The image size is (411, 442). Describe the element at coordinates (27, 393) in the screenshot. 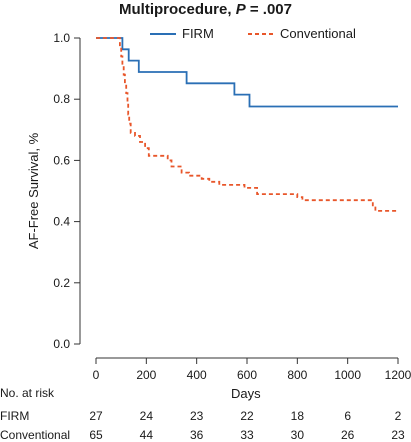

I see `risk-table-header: No. at risk` at that location.